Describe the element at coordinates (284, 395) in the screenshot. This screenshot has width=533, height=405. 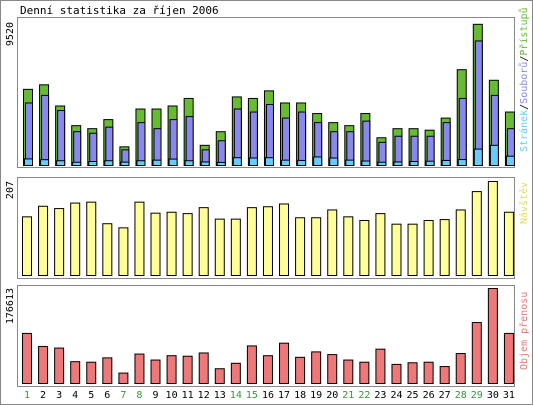
I see `day-label: 17` at that location.